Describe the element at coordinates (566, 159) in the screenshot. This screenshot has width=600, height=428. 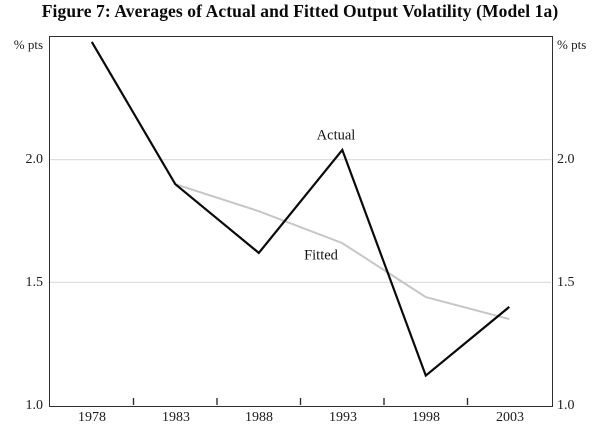
I see `y-tick-label-right-2.0: 2.0` at that location.